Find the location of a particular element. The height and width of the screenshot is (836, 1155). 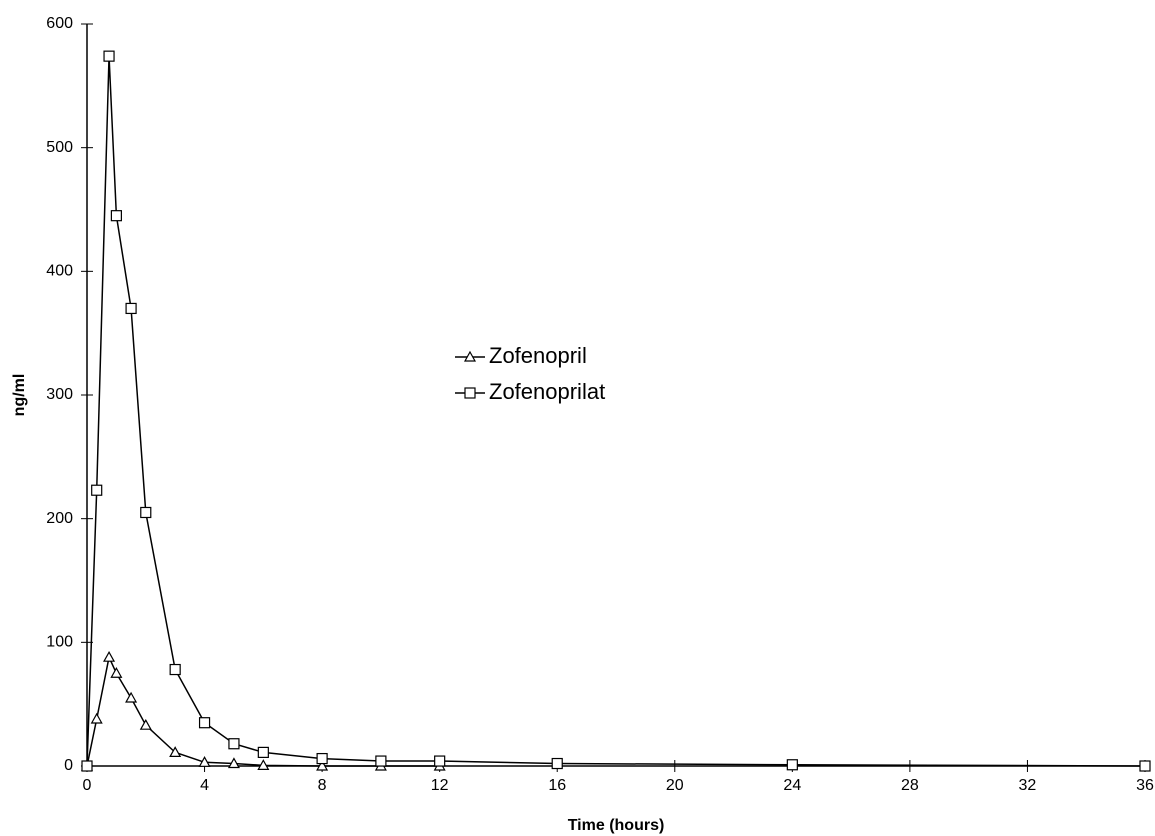

x-tick-label: 24 is located at coordinates (792, 785).